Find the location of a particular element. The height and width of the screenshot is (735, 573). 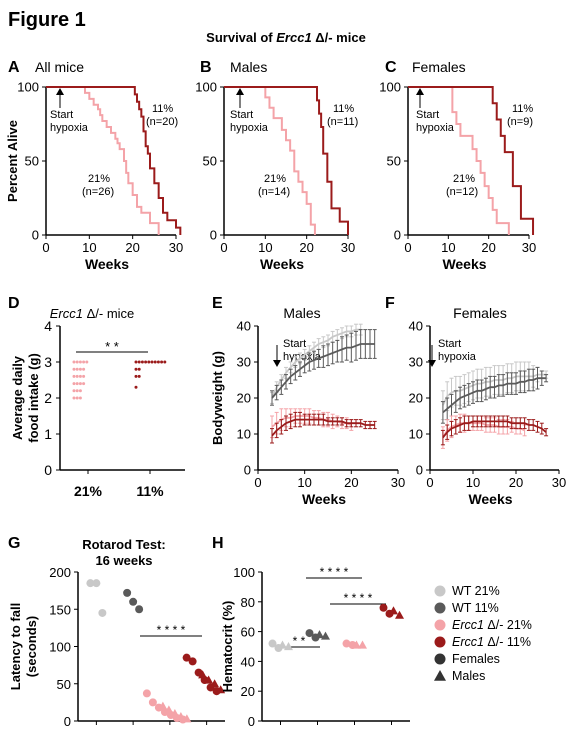

chart-C-series-21pct is located at coordinates (459, 160).